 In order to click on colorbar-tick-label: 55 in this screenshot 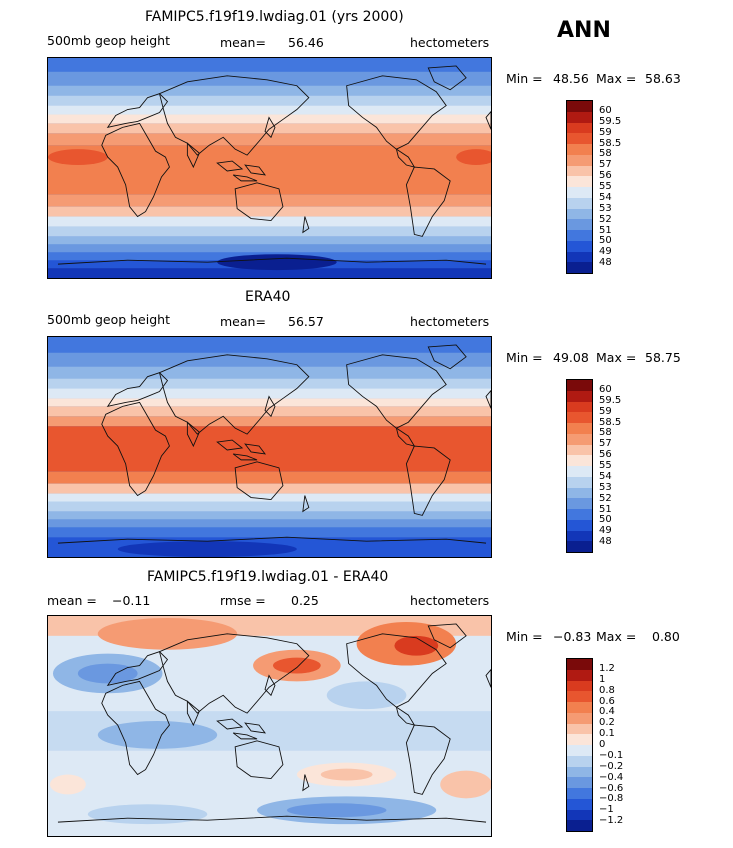, I will do `click(605, 186)`.